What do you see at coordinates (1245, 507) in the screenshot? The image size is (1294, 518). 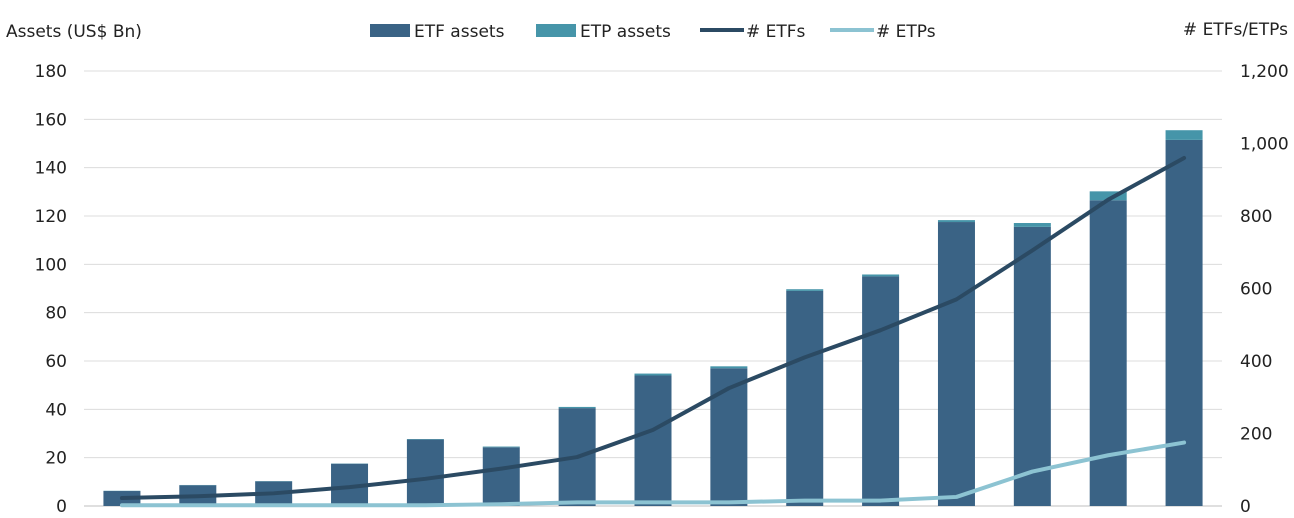 I see `right-tick-label: 0` at bounding box center [1245, 507].